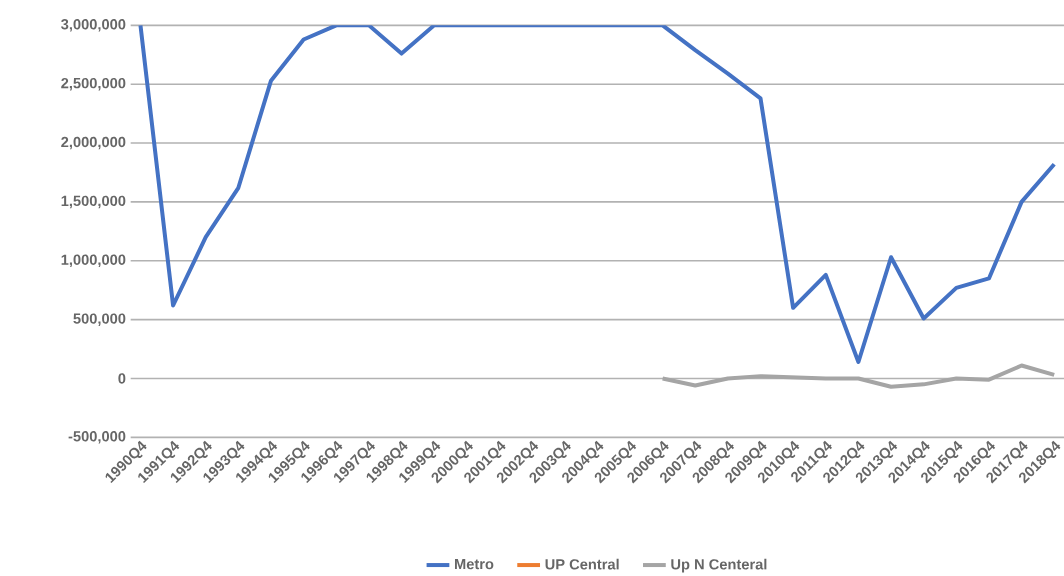  What do you see at coordinates (93, 143) in the screenshot?
I see `y-tick-label: 2,000,000` at bounding box center [93, 143].